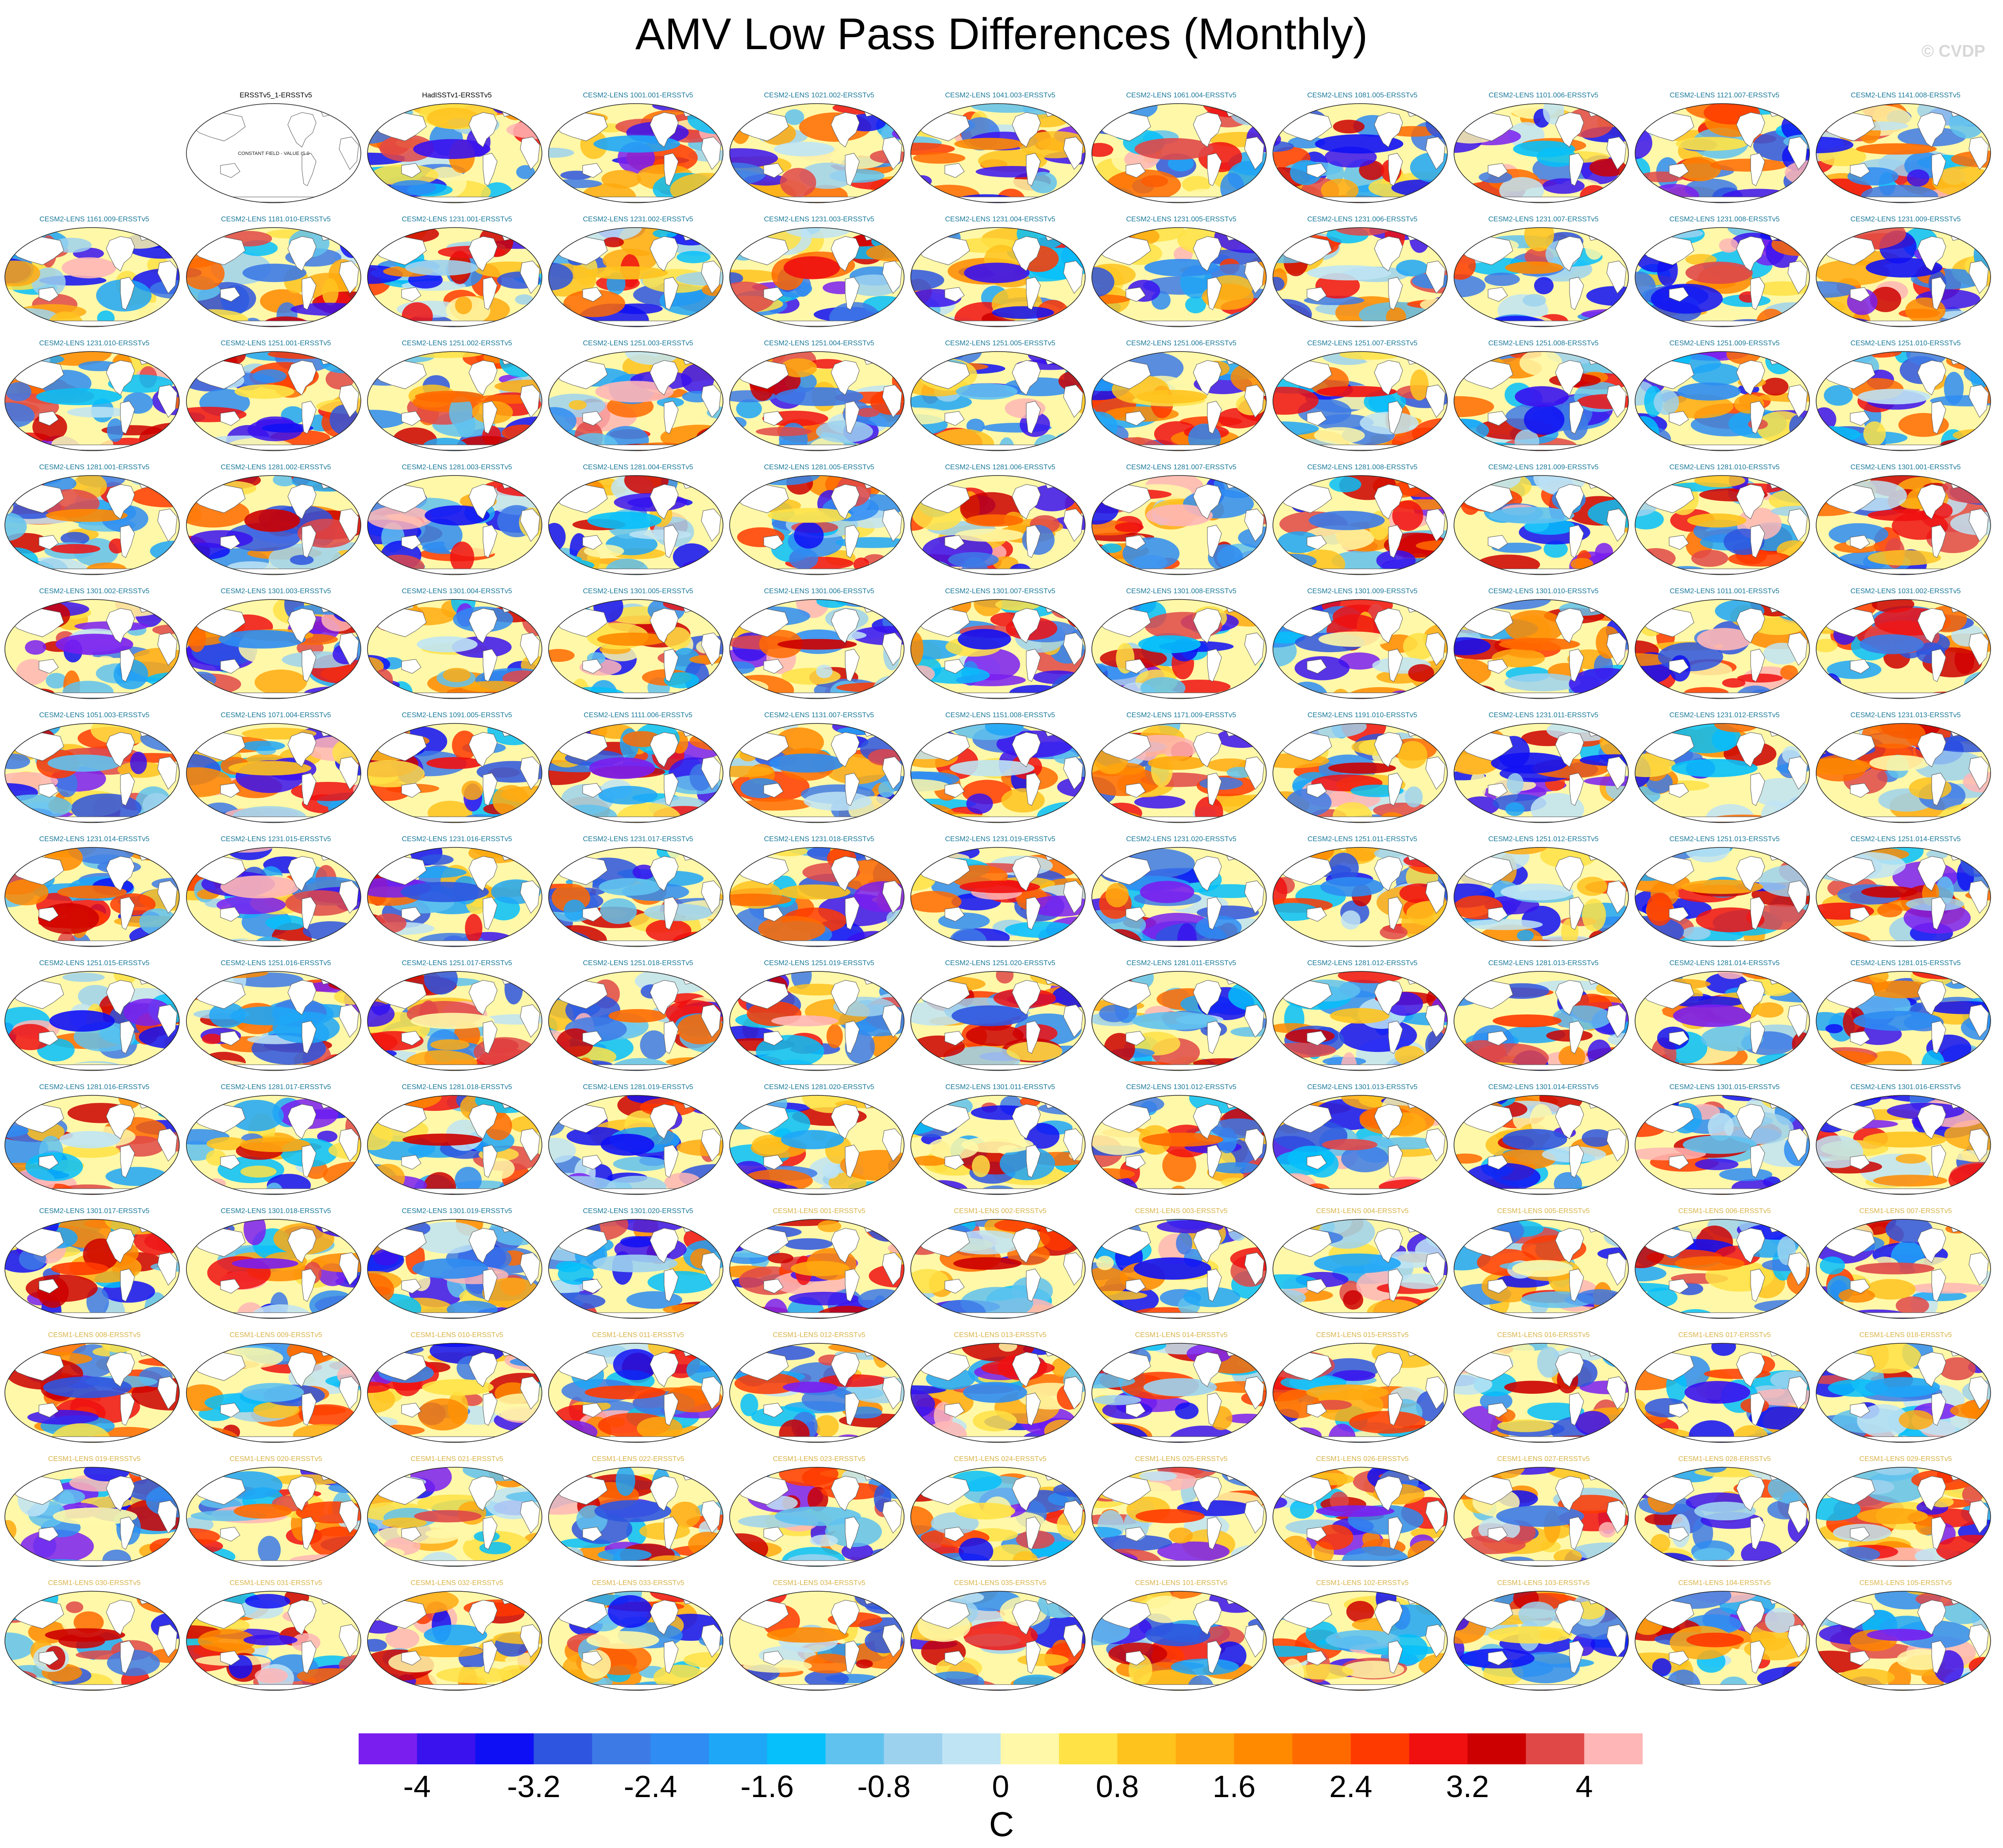  I want to click on map-panel: CESM2-LENS 1081.005-ERSSTv5, so click(1363, 152).